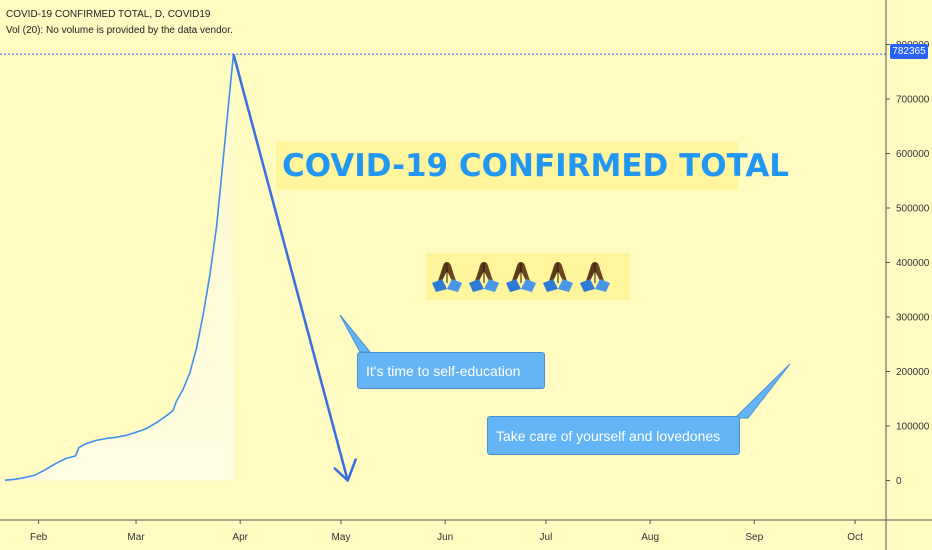 This screenshot has width=932, height=550. I want to click on forecast-arrowhead-right, so click(351, 470).